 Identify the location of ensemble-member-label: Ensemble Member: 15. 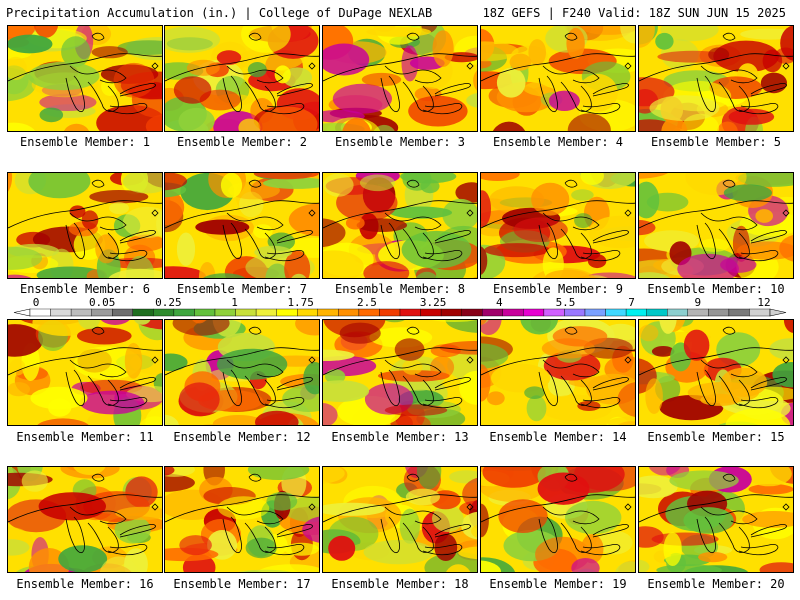
(716, 437).